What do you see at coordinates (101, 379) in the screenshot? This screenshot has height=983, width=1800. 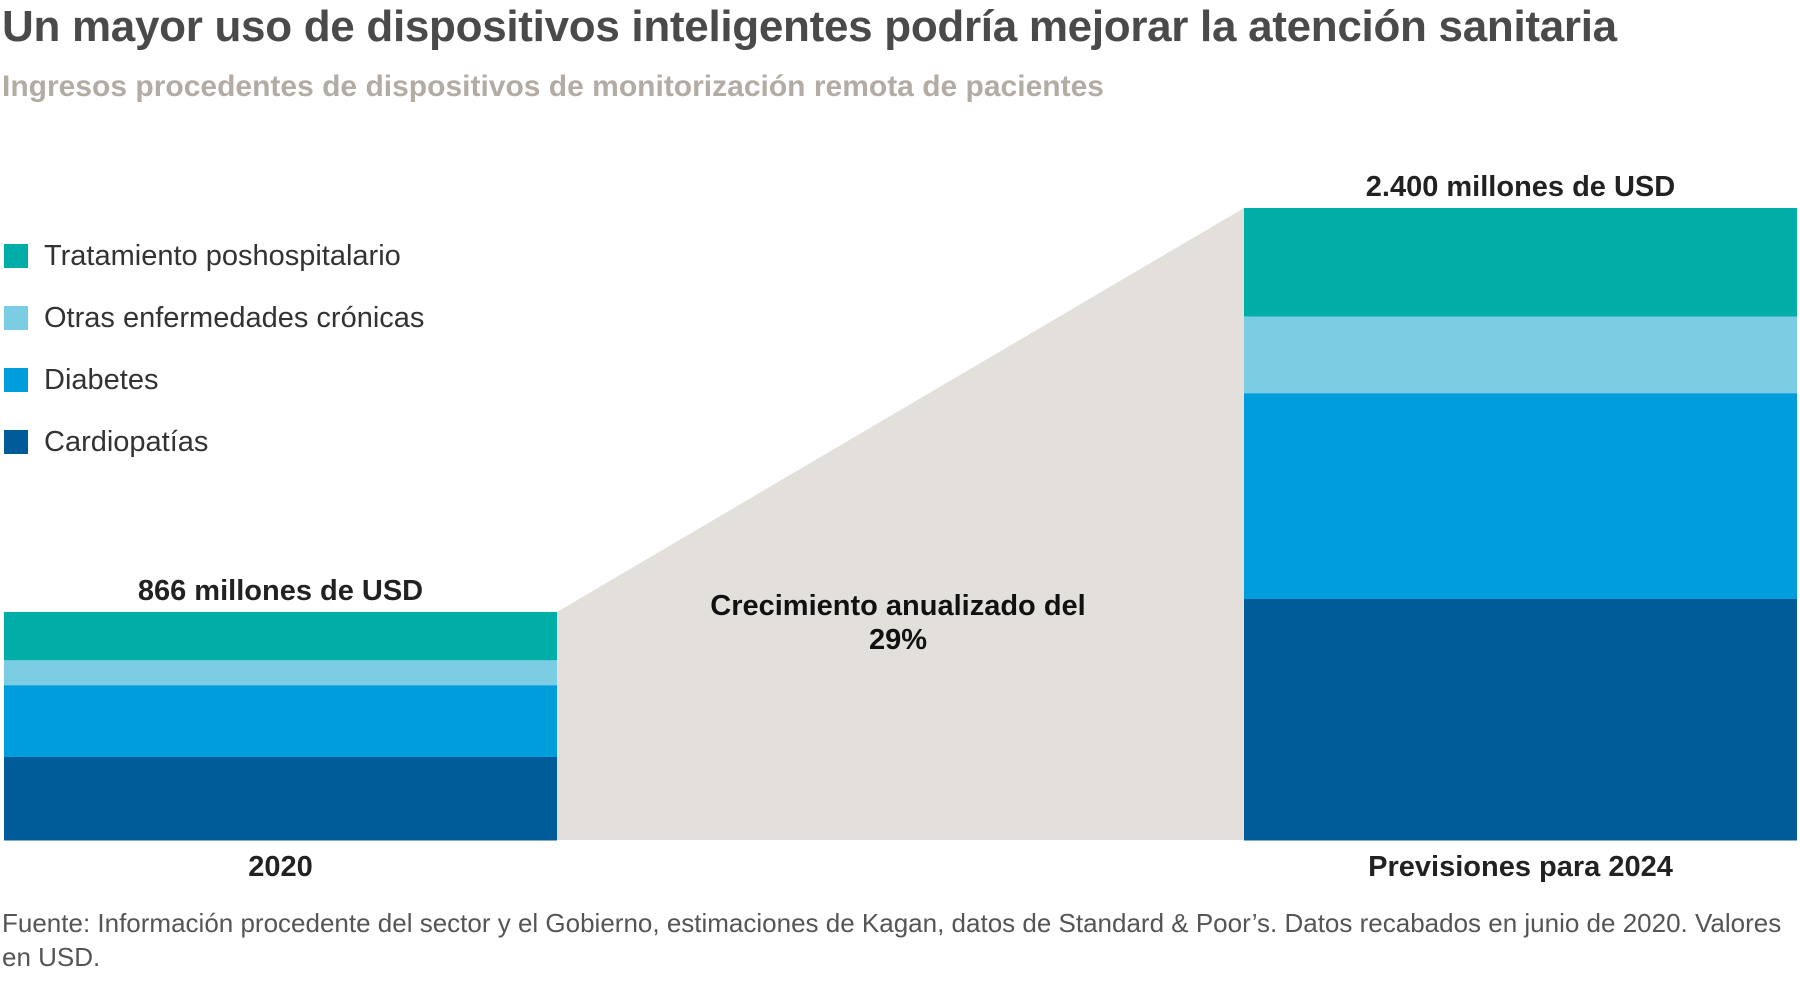 I see `legend-label: Diabetes` at bounding box center [101, 379].